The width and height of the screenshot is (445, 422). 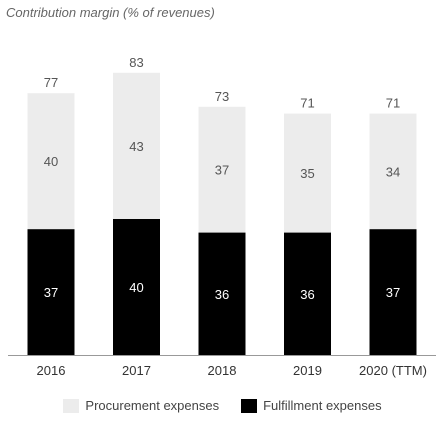 I want to click on bar-fulfillment-2017, so click(x=136, y=287).